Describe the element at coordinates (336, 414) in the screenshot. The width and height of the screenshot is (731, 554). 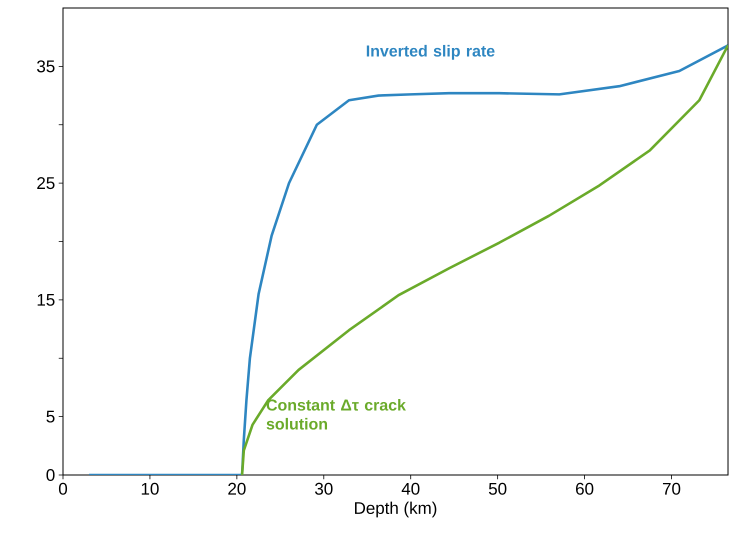
I see `series-label: Constant Δτ crack solution` at that location.